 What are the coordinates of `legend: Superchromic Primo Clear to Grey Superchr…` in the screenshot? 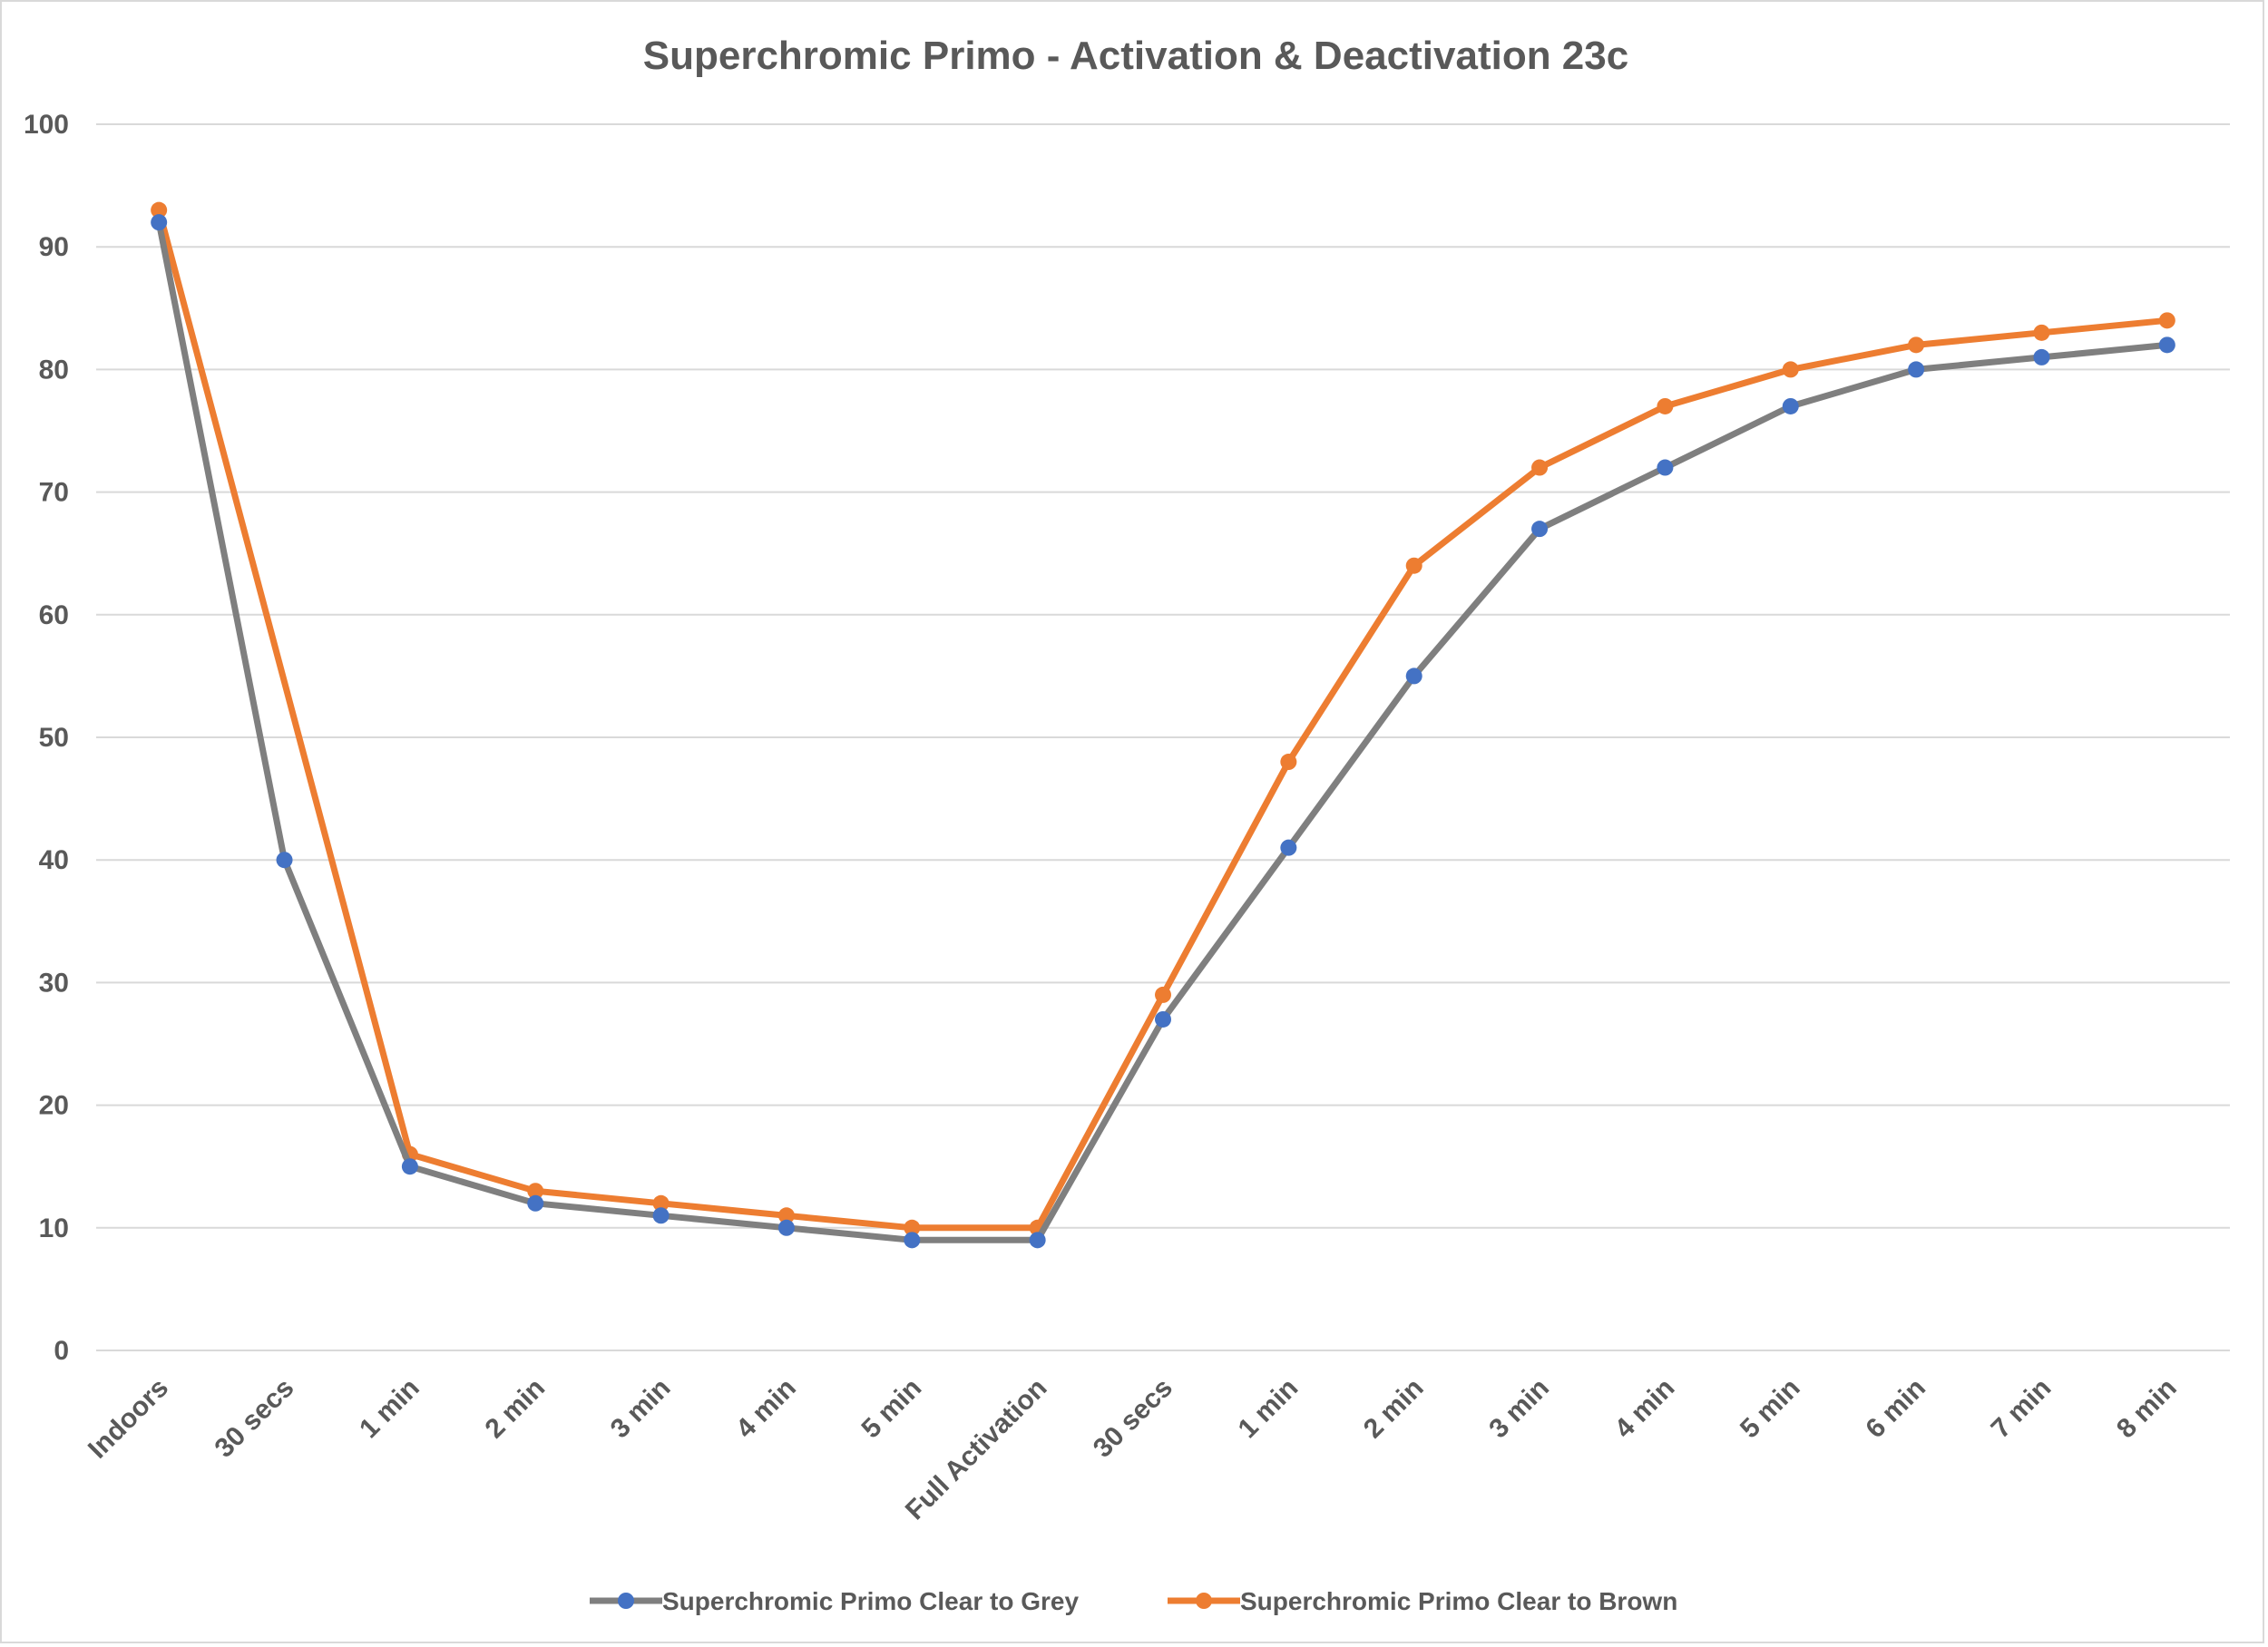 It's located at (1134, 1601).